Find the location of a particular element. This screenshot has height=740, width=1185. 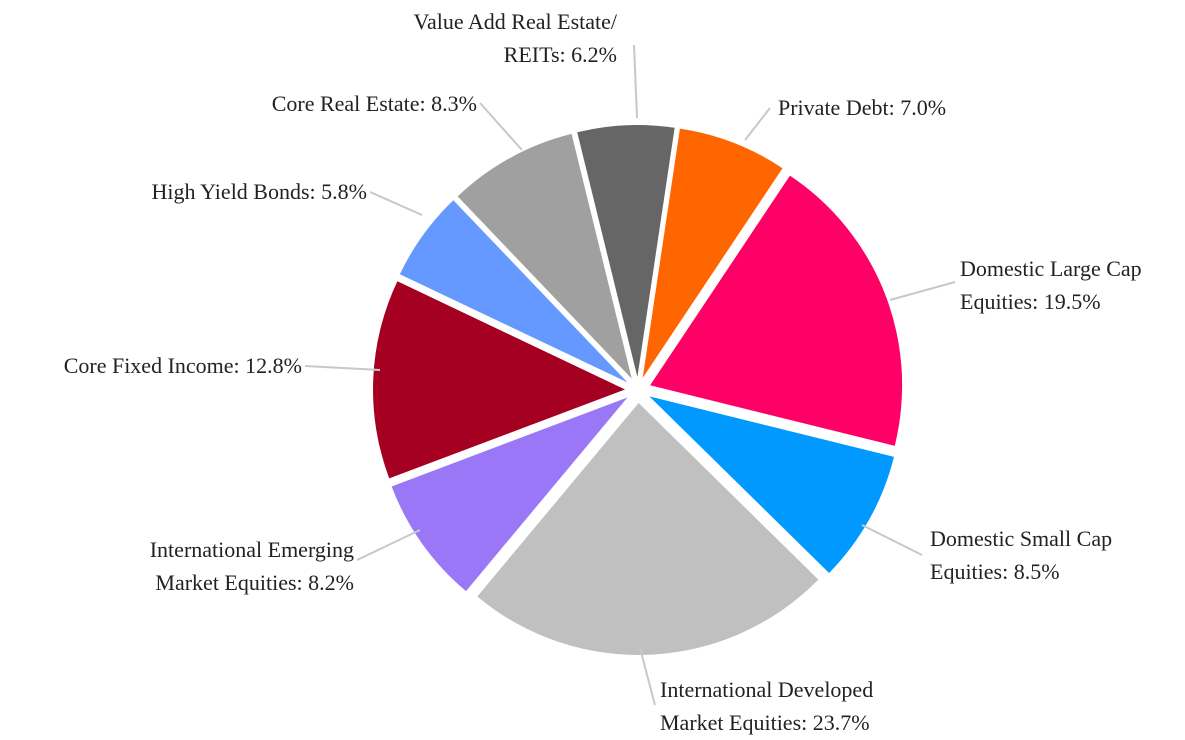

slice-label: High Yield Bonds: 5.8% is located at coordinates (259, 191).